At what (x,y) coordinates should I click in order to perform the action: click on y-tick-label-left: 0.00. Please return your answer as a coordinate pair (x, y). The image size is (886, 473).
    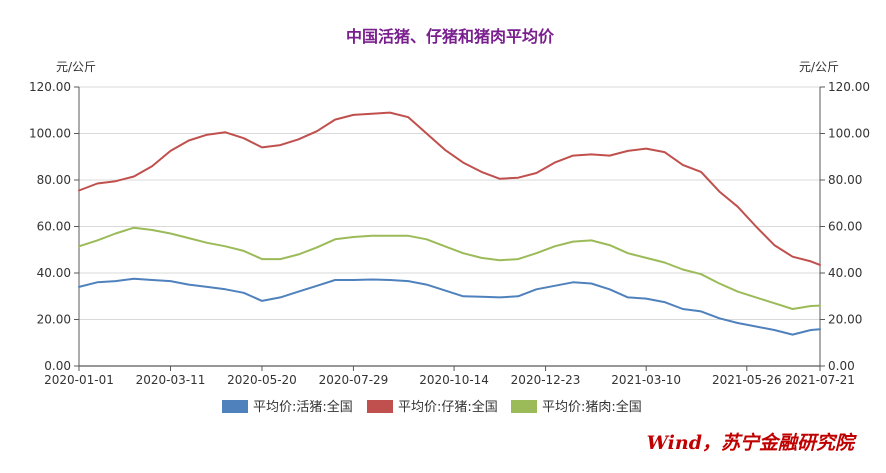
    Looking at the image, I should click on (57, 366).